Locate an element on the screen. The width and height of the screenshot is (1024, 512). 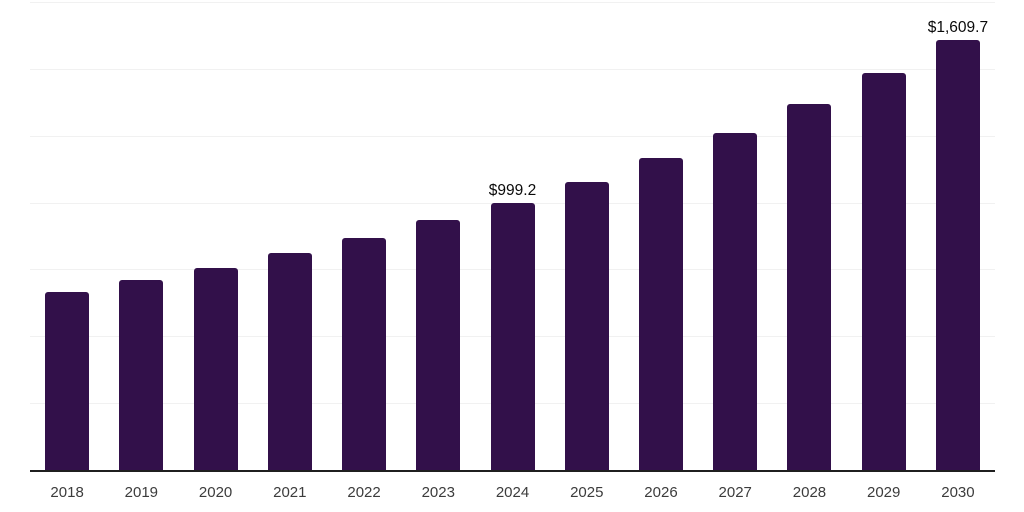
x-tick-2028: 2028 is located at coordinates (809, 492).